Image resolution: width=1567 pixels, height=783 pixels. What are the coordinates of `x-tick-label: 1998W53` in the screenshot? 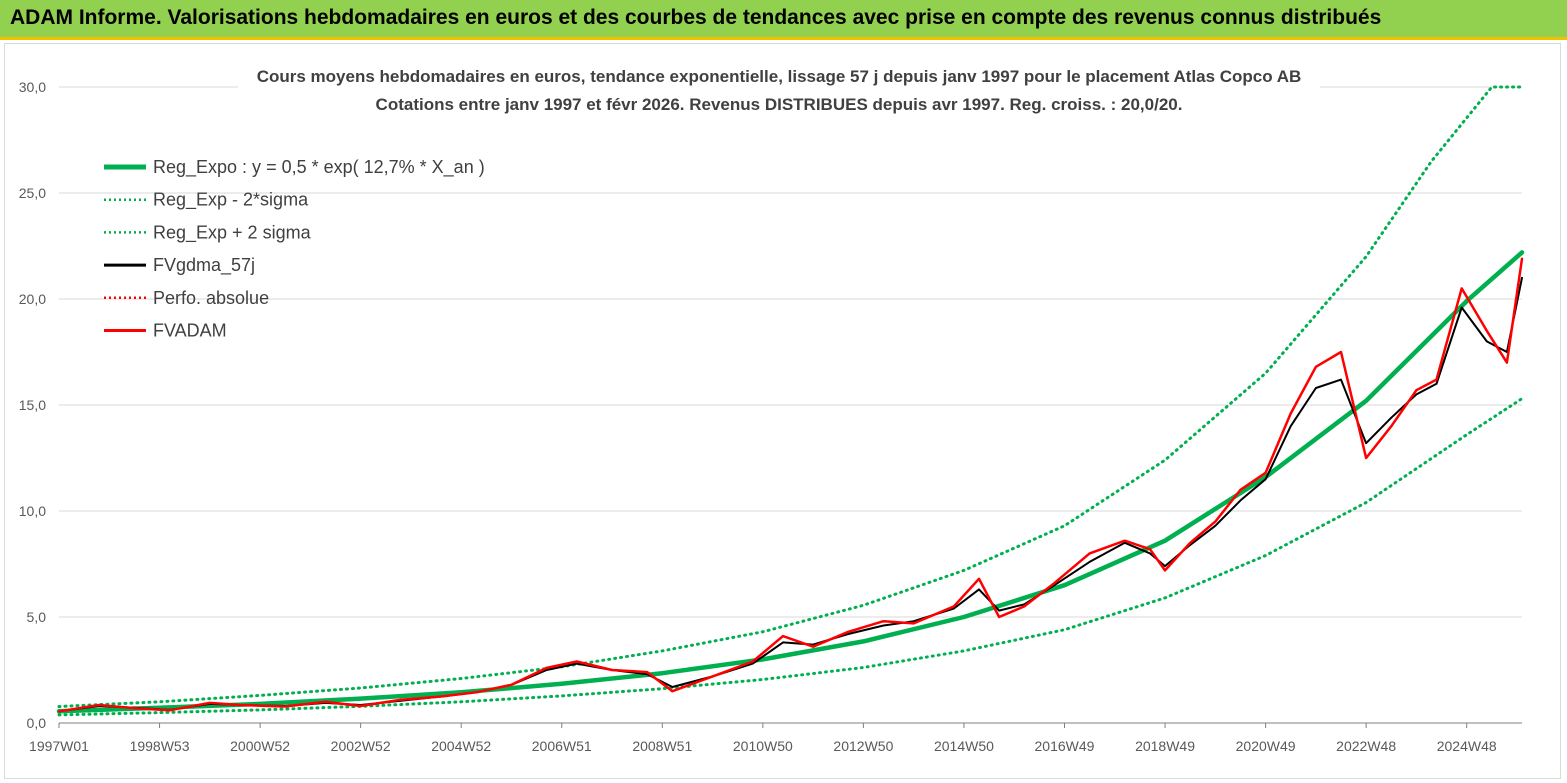 It's located at (160, 746).